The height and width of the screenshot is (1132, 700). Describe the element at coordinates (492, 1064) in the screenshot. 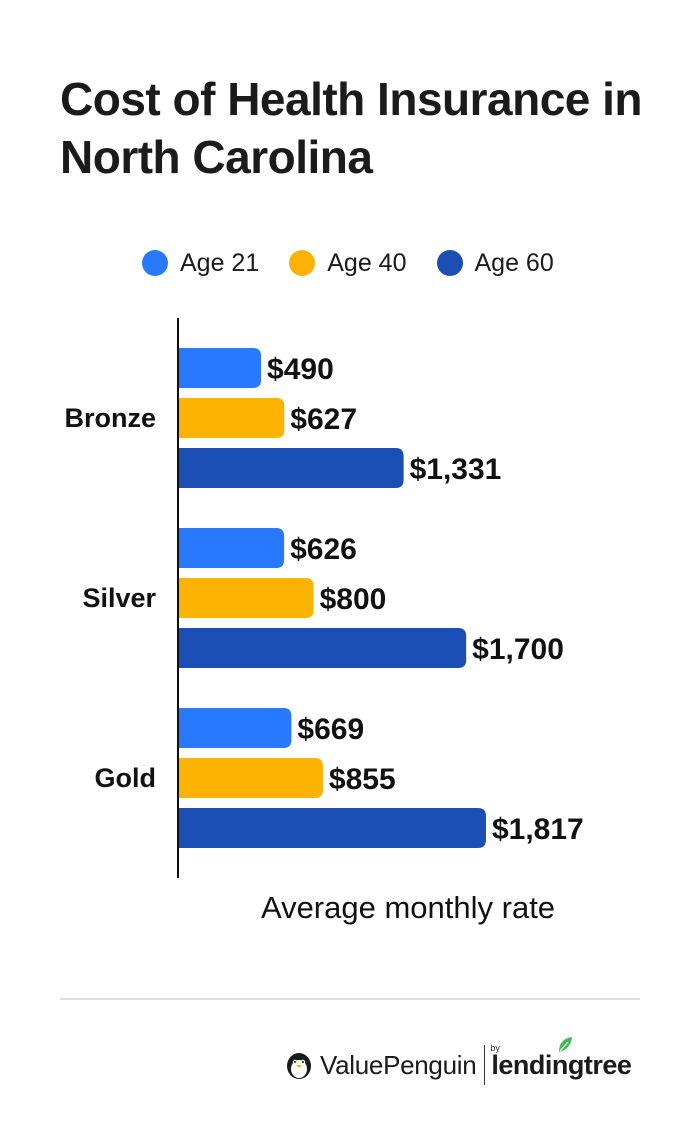

I see `brand-separator: by` at that location.